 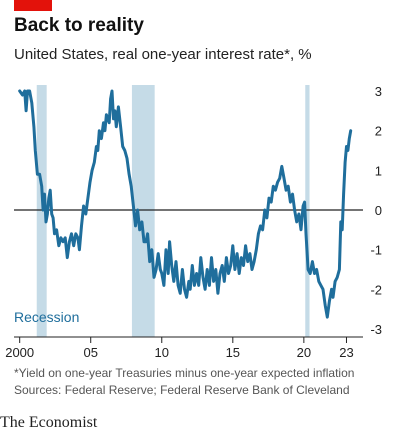 I want to click on x-tick-label: 15, so click(x=233, y=352).